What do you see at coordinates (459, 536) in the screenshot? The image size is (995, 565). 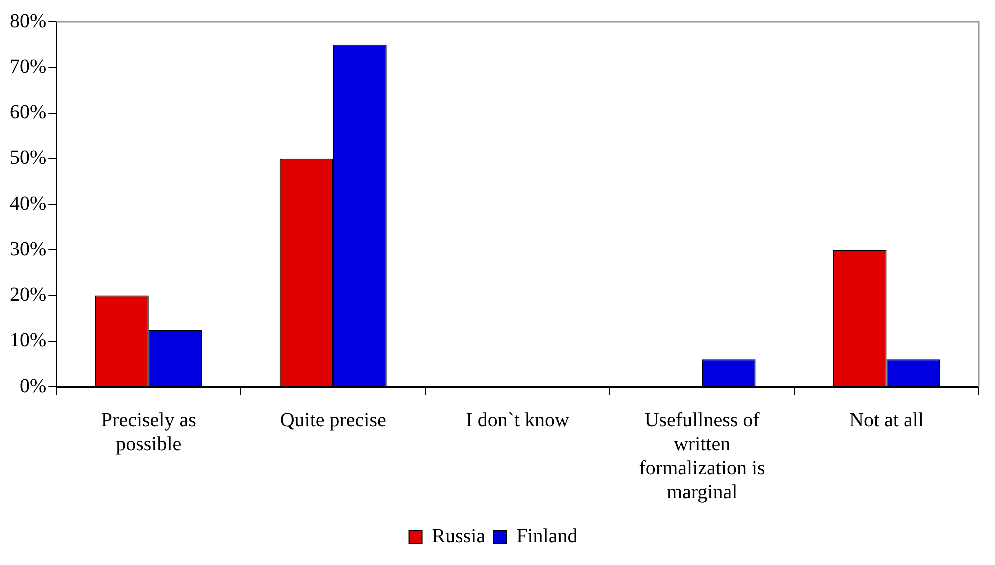 I see `legend-label: Russia` at bounding box center [459, 536].